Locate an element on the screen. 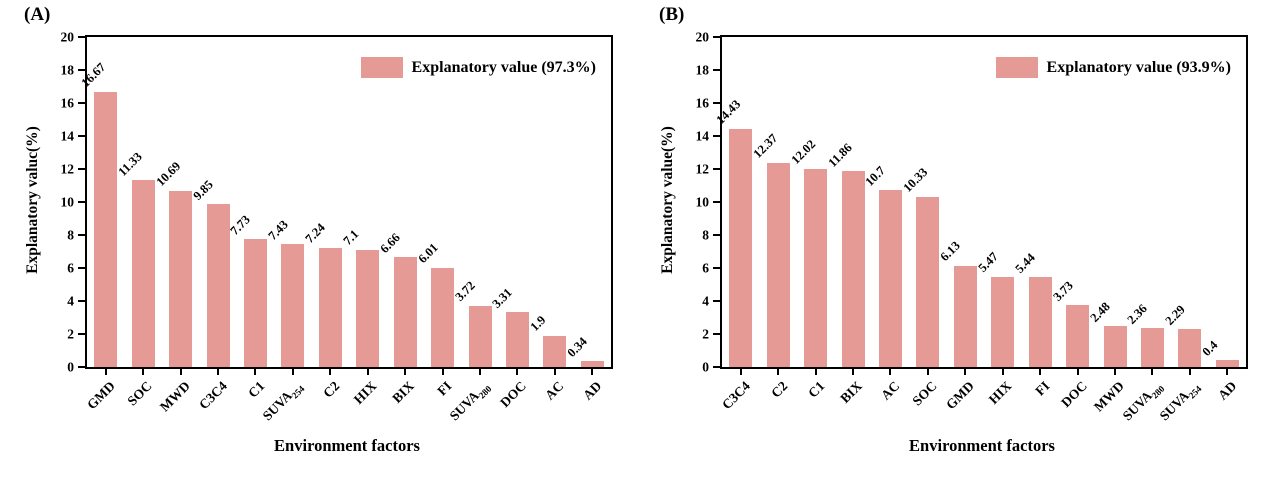 This screenshot has height=488, width=1269. bar-value-label: 2.48 is located at coordinates (1100, 312).